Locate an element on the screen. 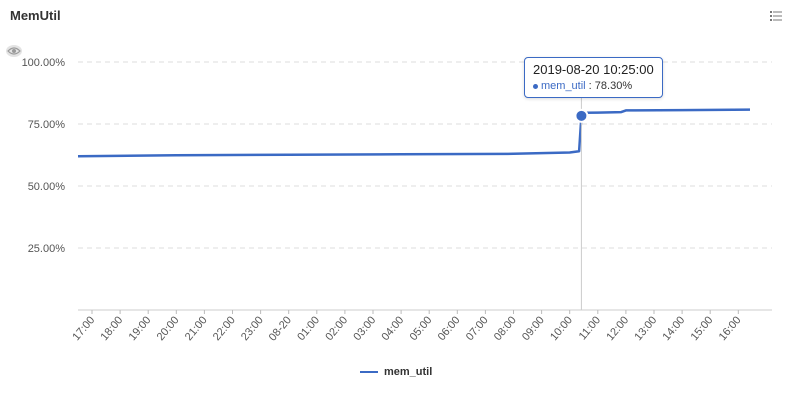 This screenshot has height=401, width=800. x-tick-label: 23:00 is located at coordinates (252, 328).